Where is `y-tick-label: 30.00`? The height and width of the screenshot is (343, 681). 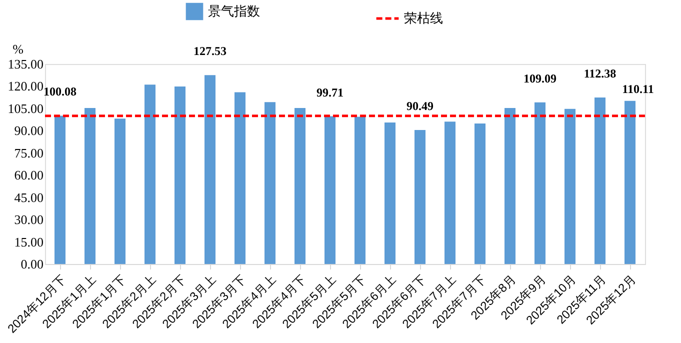 y-tick-label: 30.00 is located at coordinates (29, 220).